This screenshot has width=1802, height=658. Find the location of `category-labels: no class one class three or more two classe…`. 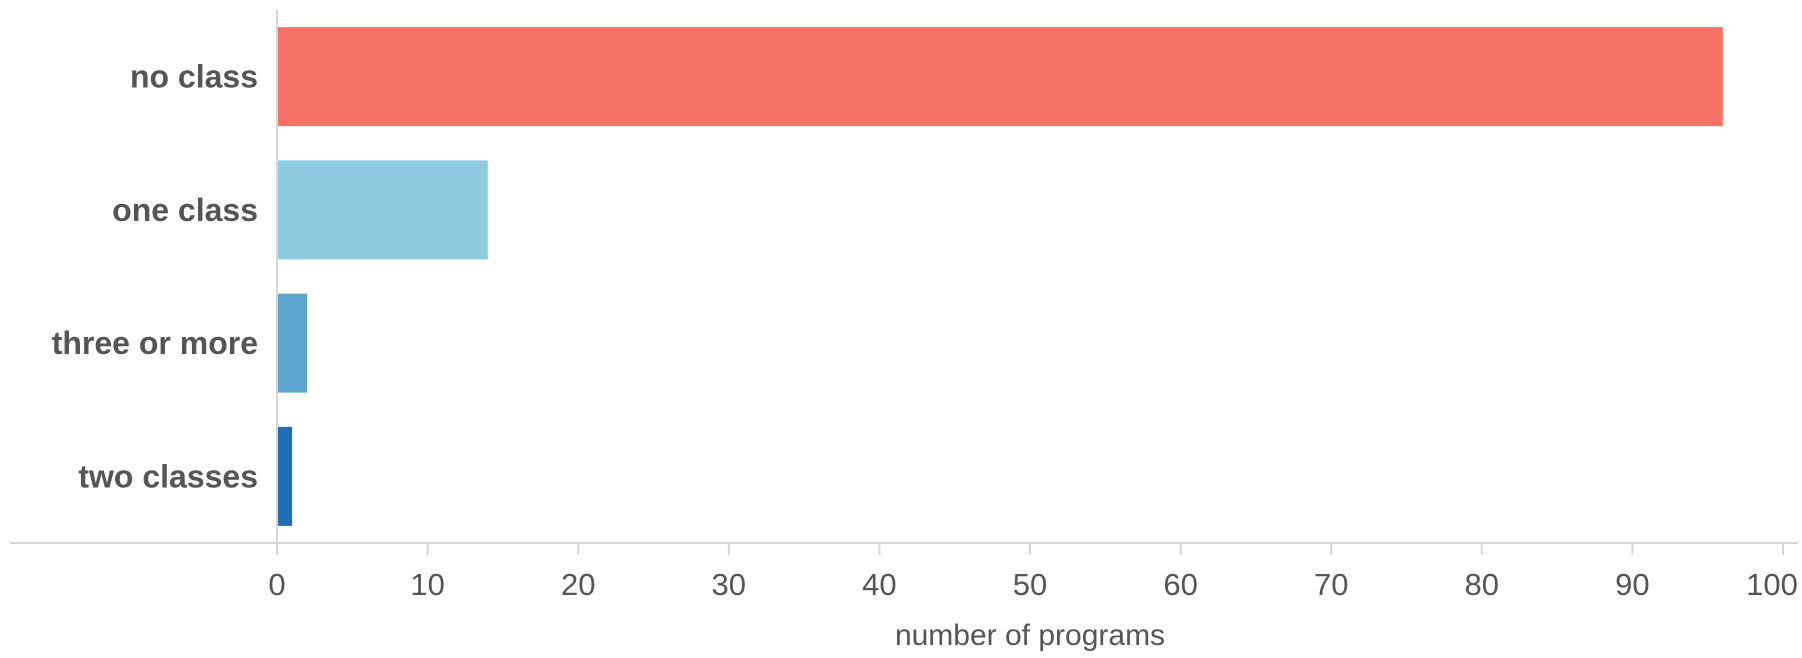

category-labels: no class one class three or more two classe… is located at coordinates (155, 277).